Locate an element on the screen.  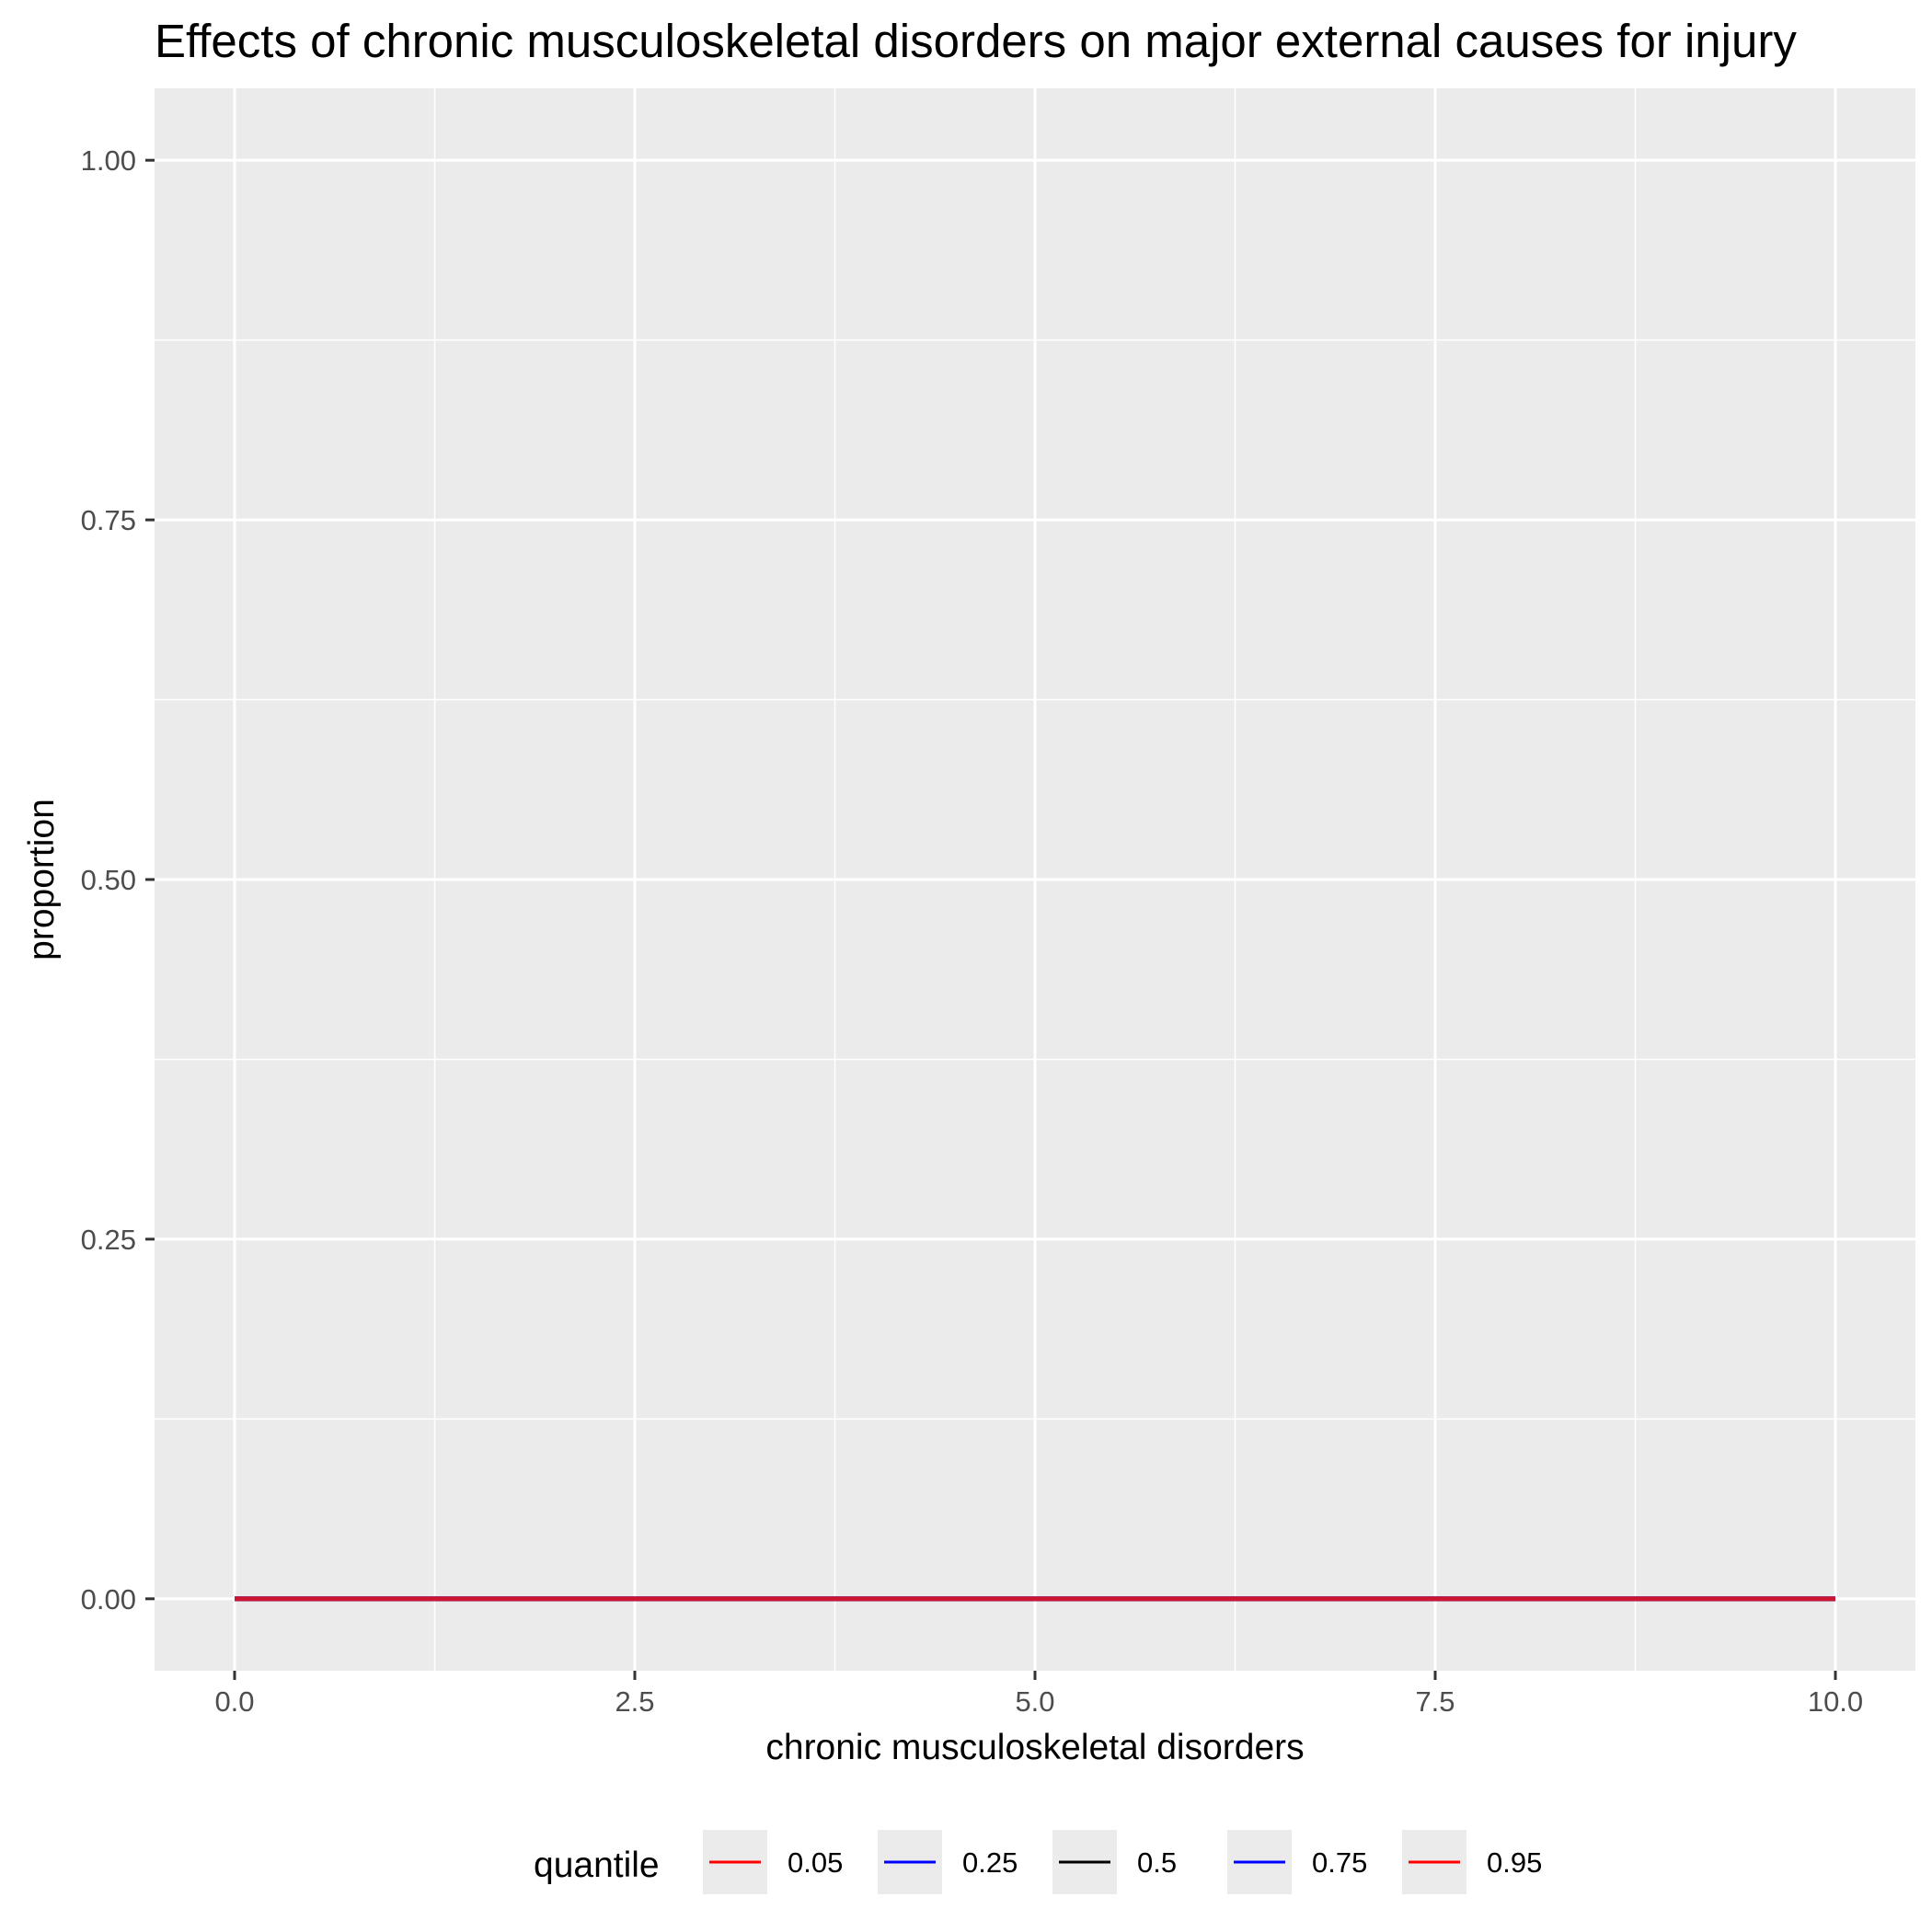
legend-title: quantile is located at coordinates (597, 1865).